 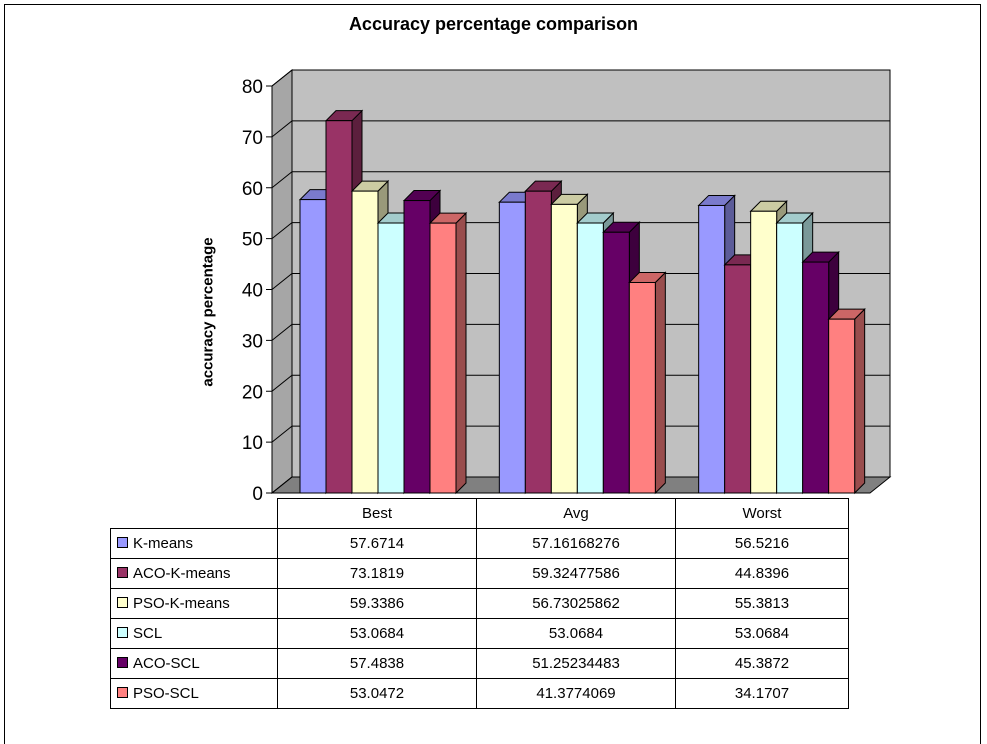 What do you see at coordinates (377, 573) in the screenshot?
I see `data-label: 73.1819` at bounding box center [377, 573].